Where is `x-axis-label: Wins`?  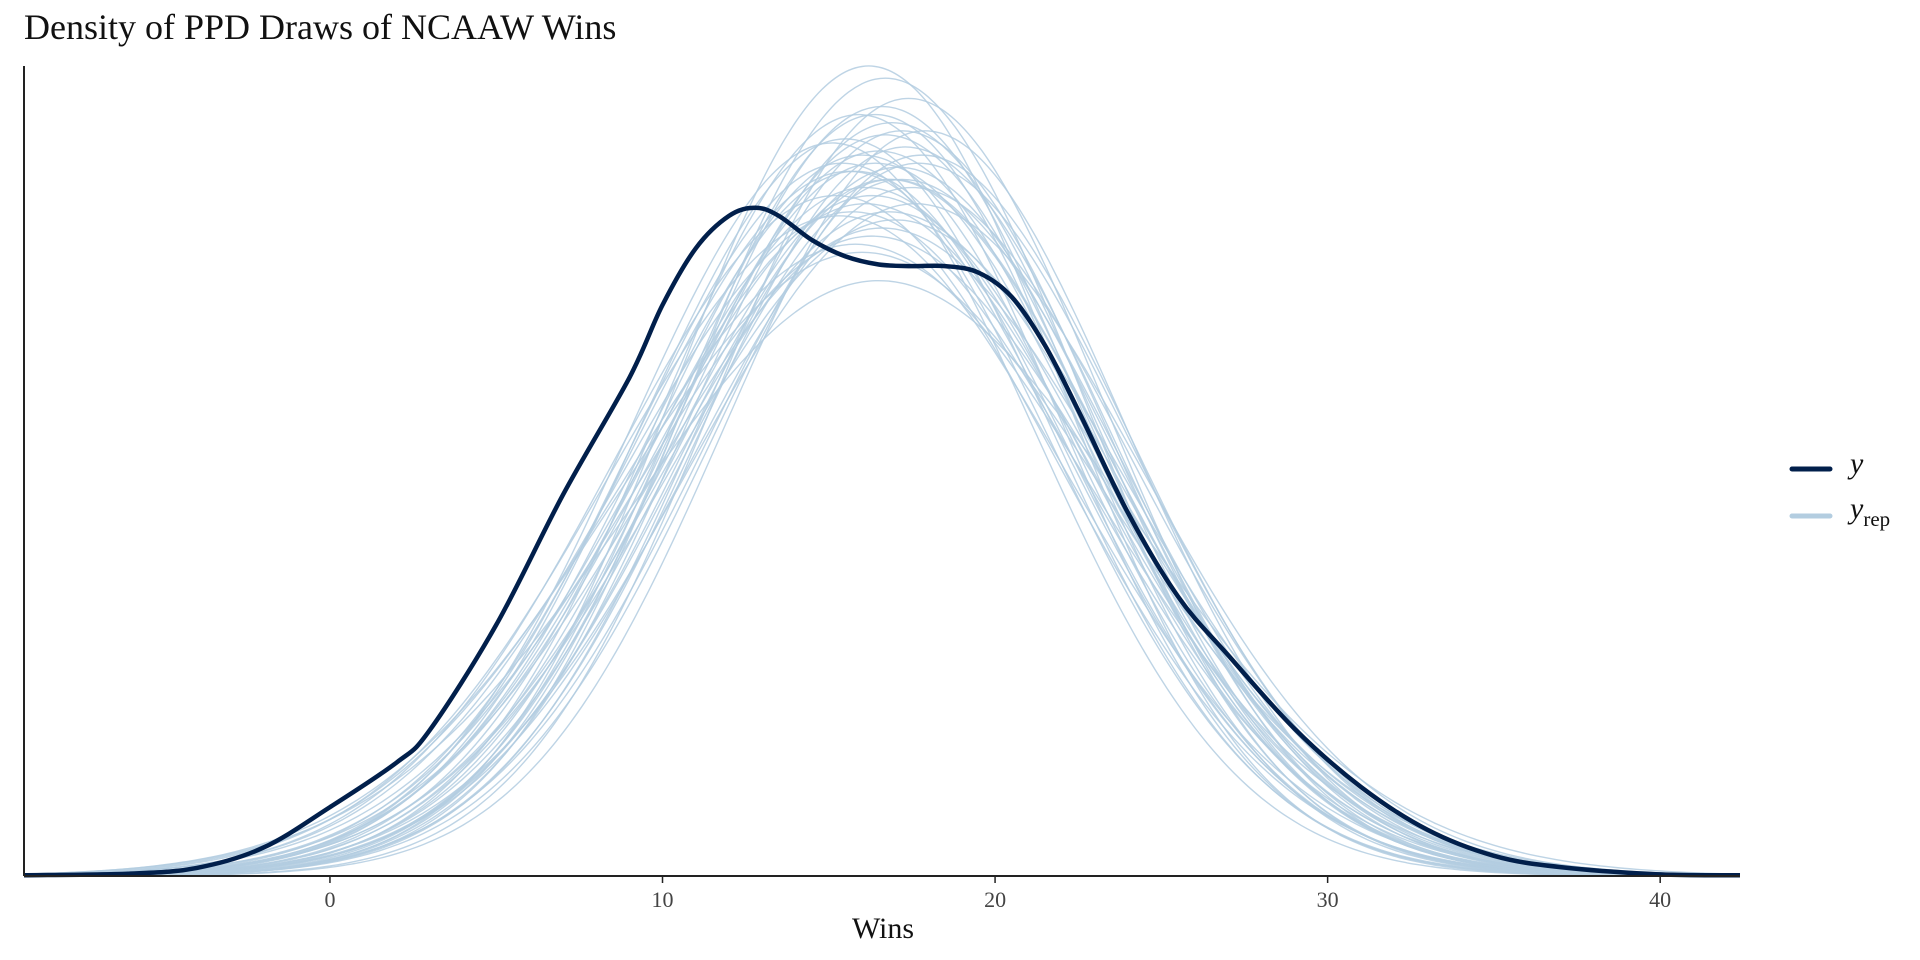 x-axis-label: Wins is located at coordinates (883, 928).